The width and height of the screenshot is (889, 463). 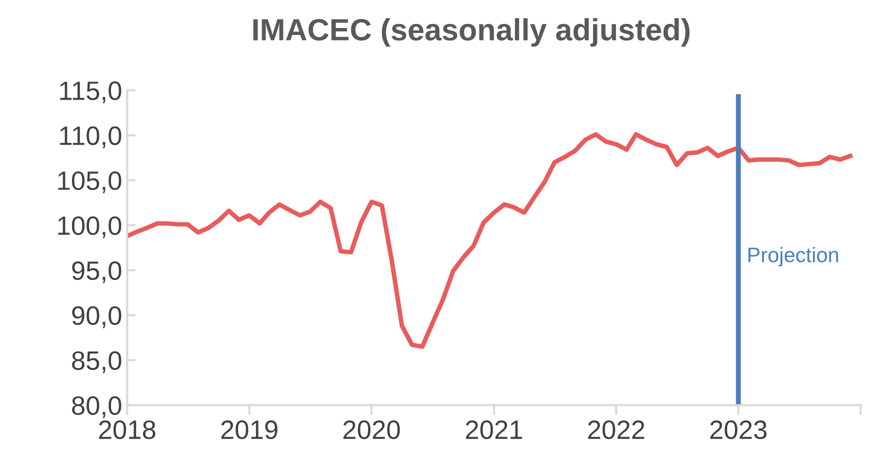 I want to click on y-tick-label: 90,0, so click(x=97, y=317).